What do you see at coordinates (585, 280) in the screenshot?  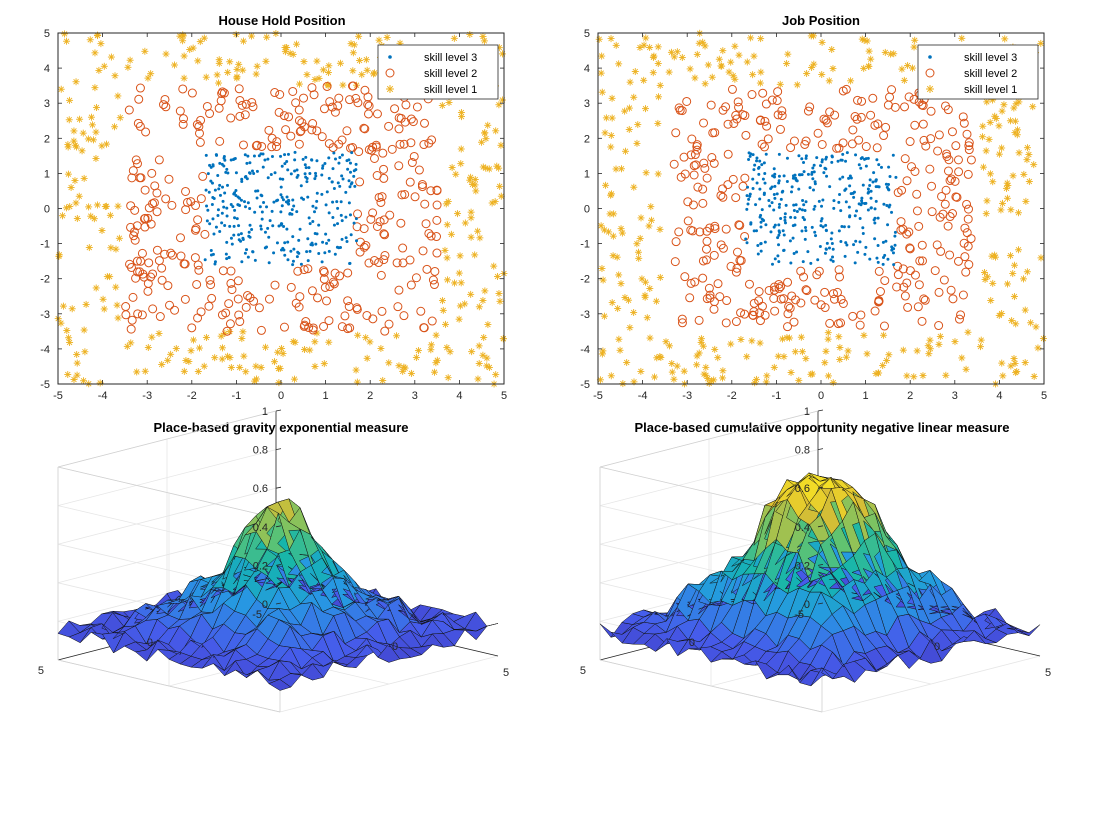 I see `y-tick-label: -2` at bounding box center [585, 280].